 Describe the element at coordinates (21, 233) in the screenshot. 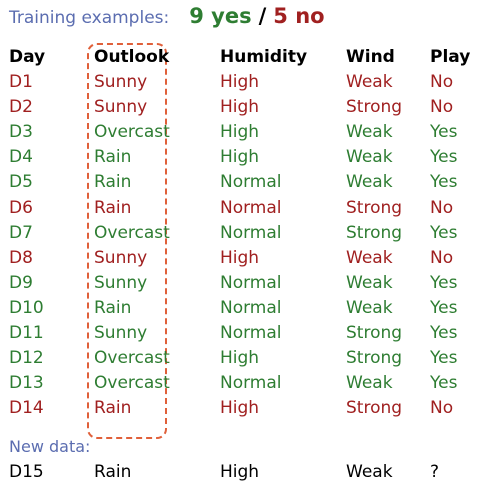

I see `cell-day: D7` at that location.